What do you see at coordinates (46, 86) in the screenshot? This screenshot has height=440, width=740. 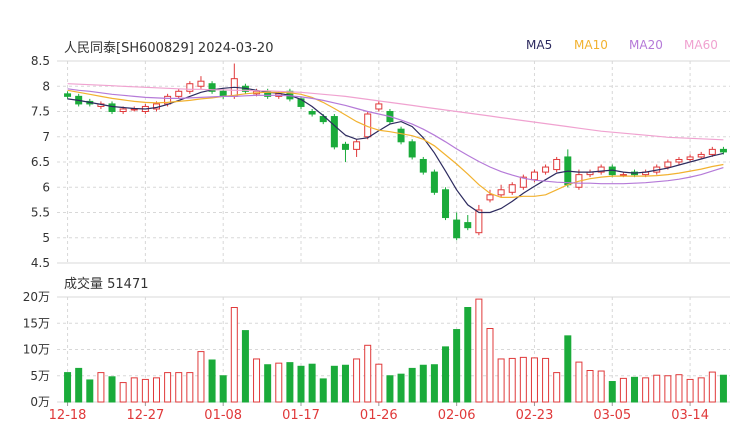 I see `price-tick-label: 8` at bounding box center [46, 86].